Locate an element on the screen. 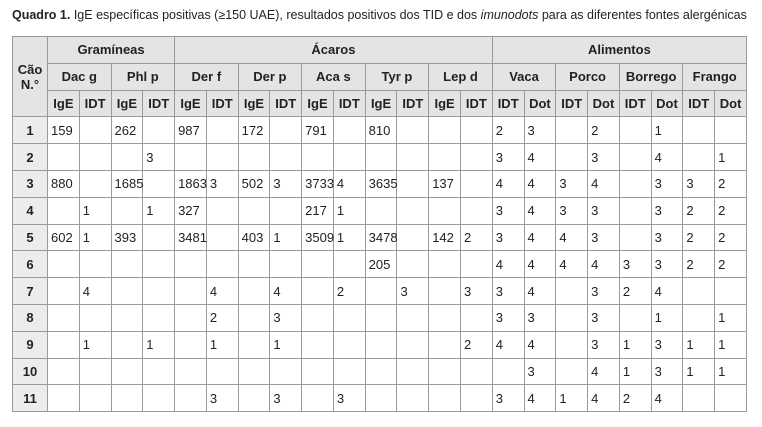 The image size is (762, 427). data-row: 10 3 4 1 3 1 1 is located at coordinates (379, 371).